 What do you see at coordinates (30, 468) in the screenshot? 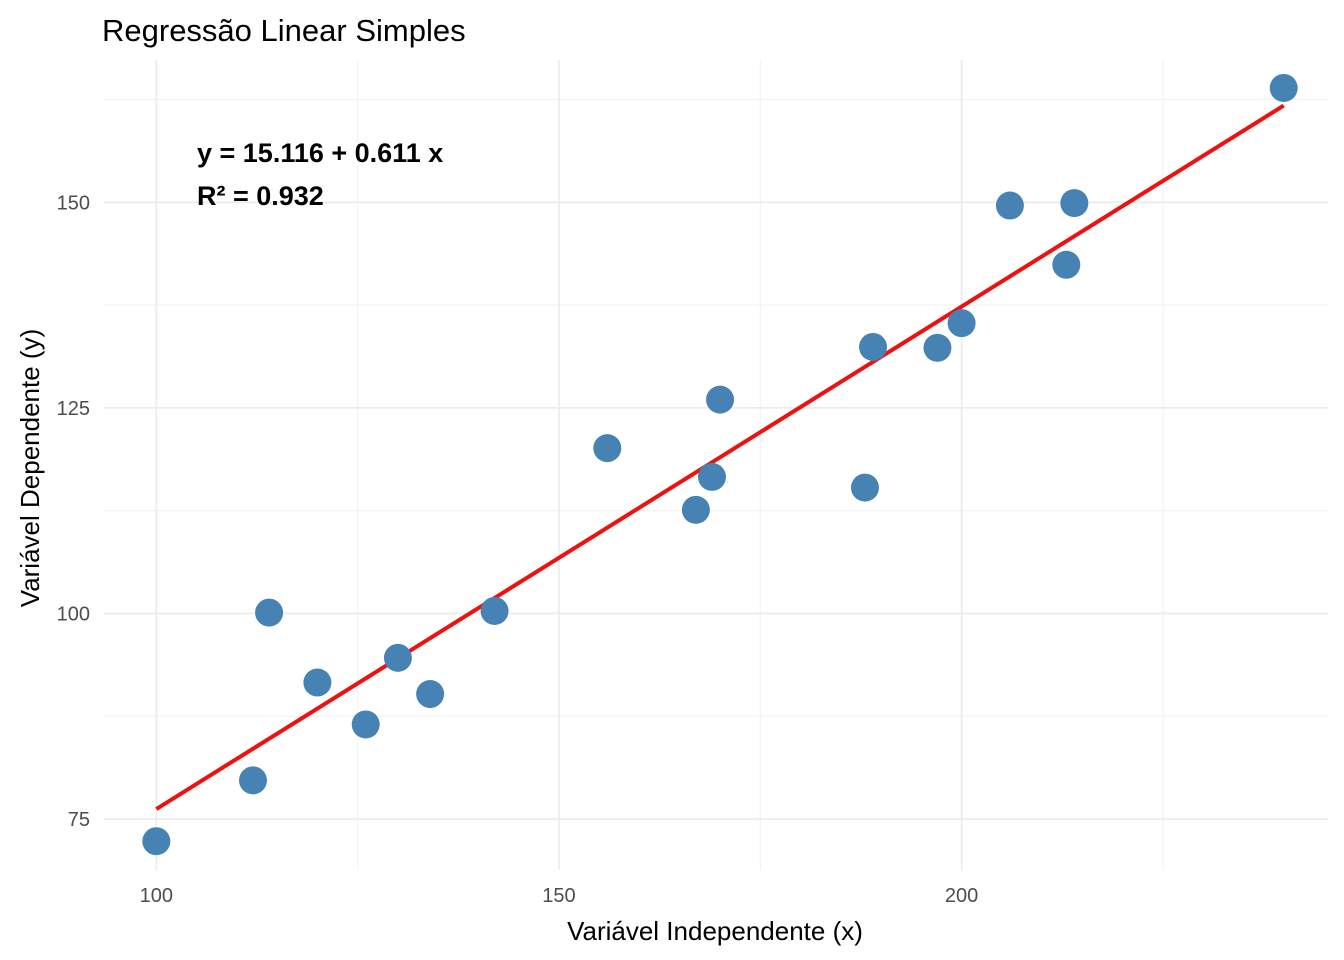
I see `y-axis-title: Variável Dependente (y)` at bounding box center [30, 468].